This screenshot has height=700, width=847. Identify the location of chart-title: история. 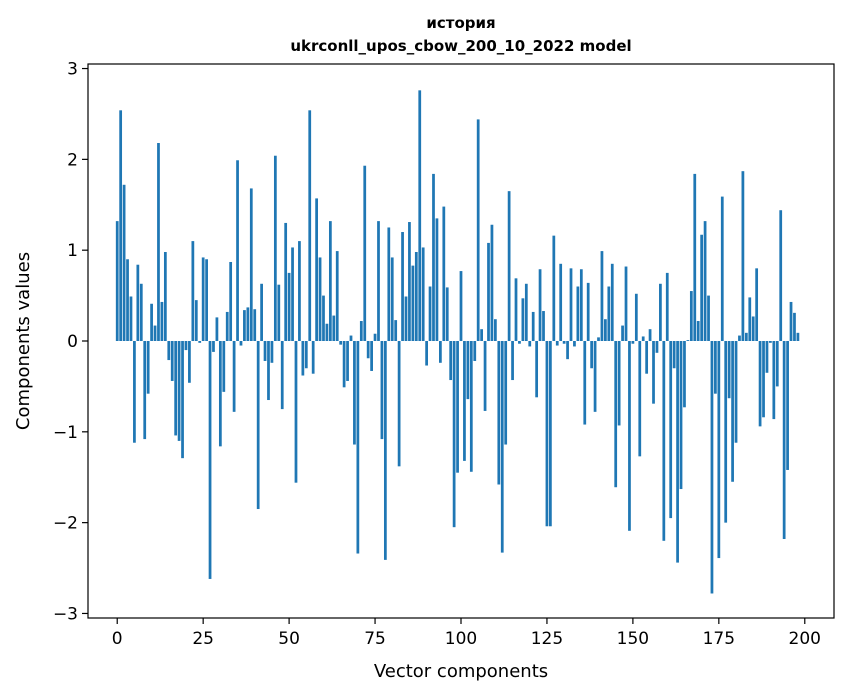
(460, 23).